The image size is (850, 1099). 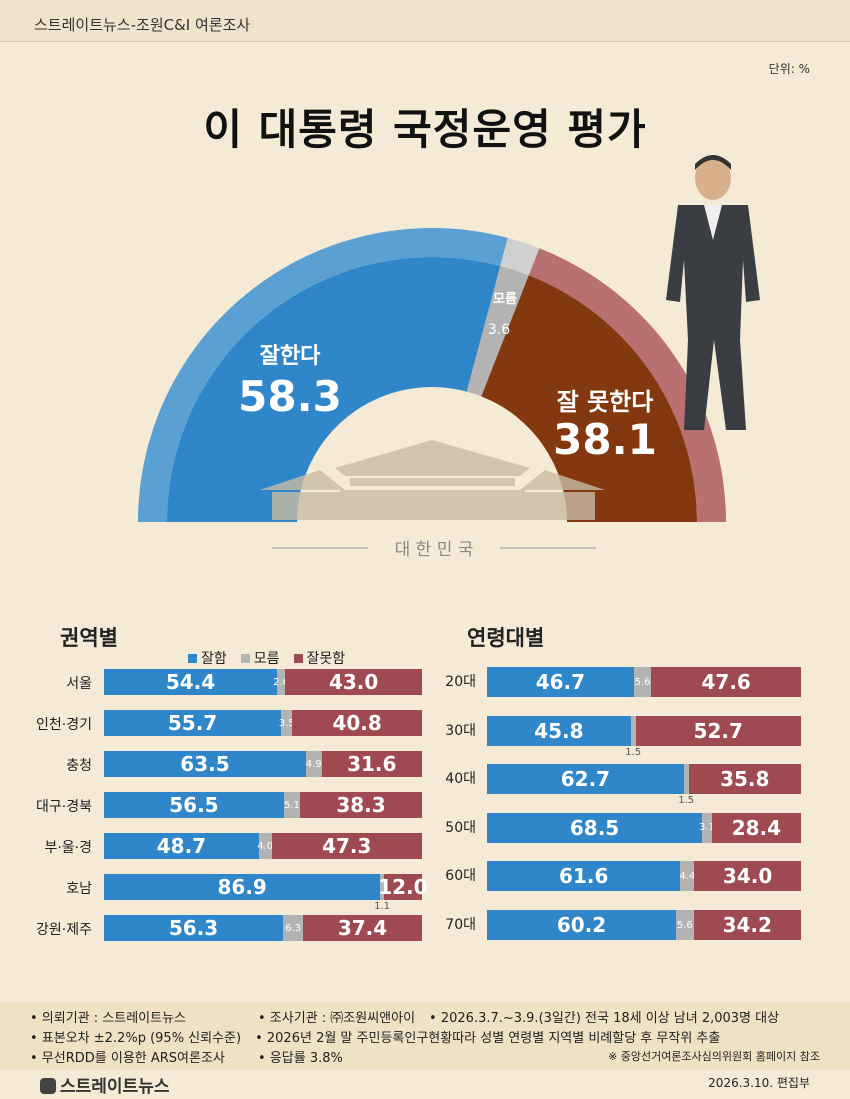 What do you see at coordinates (292, 805) in the screenshot?
I see `bar-unknown: 5.1` at bounding box center [292, 805].